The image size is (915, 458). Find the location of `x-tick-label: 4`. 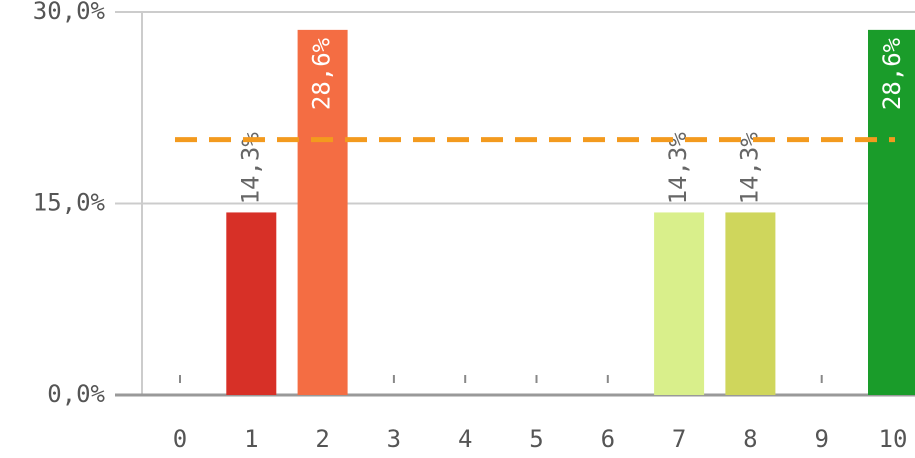

x-tick-label: 4 is located at coordinates (465, 439).